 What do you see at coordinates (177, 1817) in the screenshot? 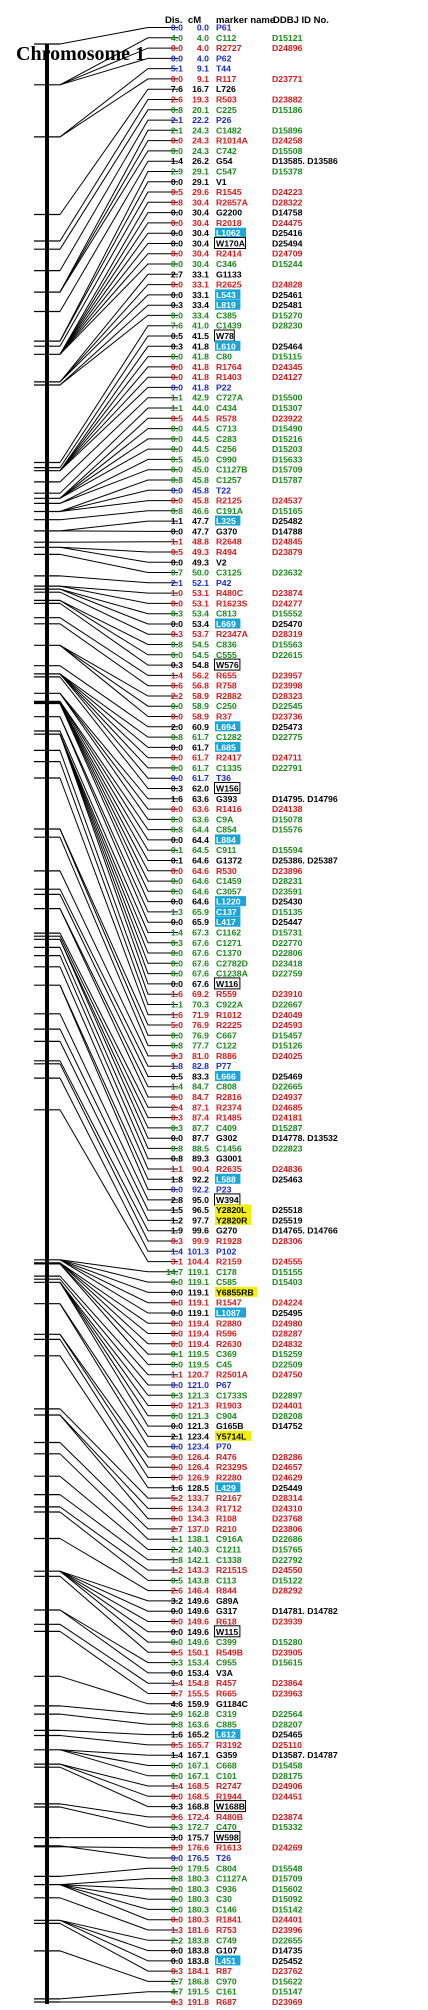
I see `distance-cell: 3.6` at bounding box center [177, 1817].